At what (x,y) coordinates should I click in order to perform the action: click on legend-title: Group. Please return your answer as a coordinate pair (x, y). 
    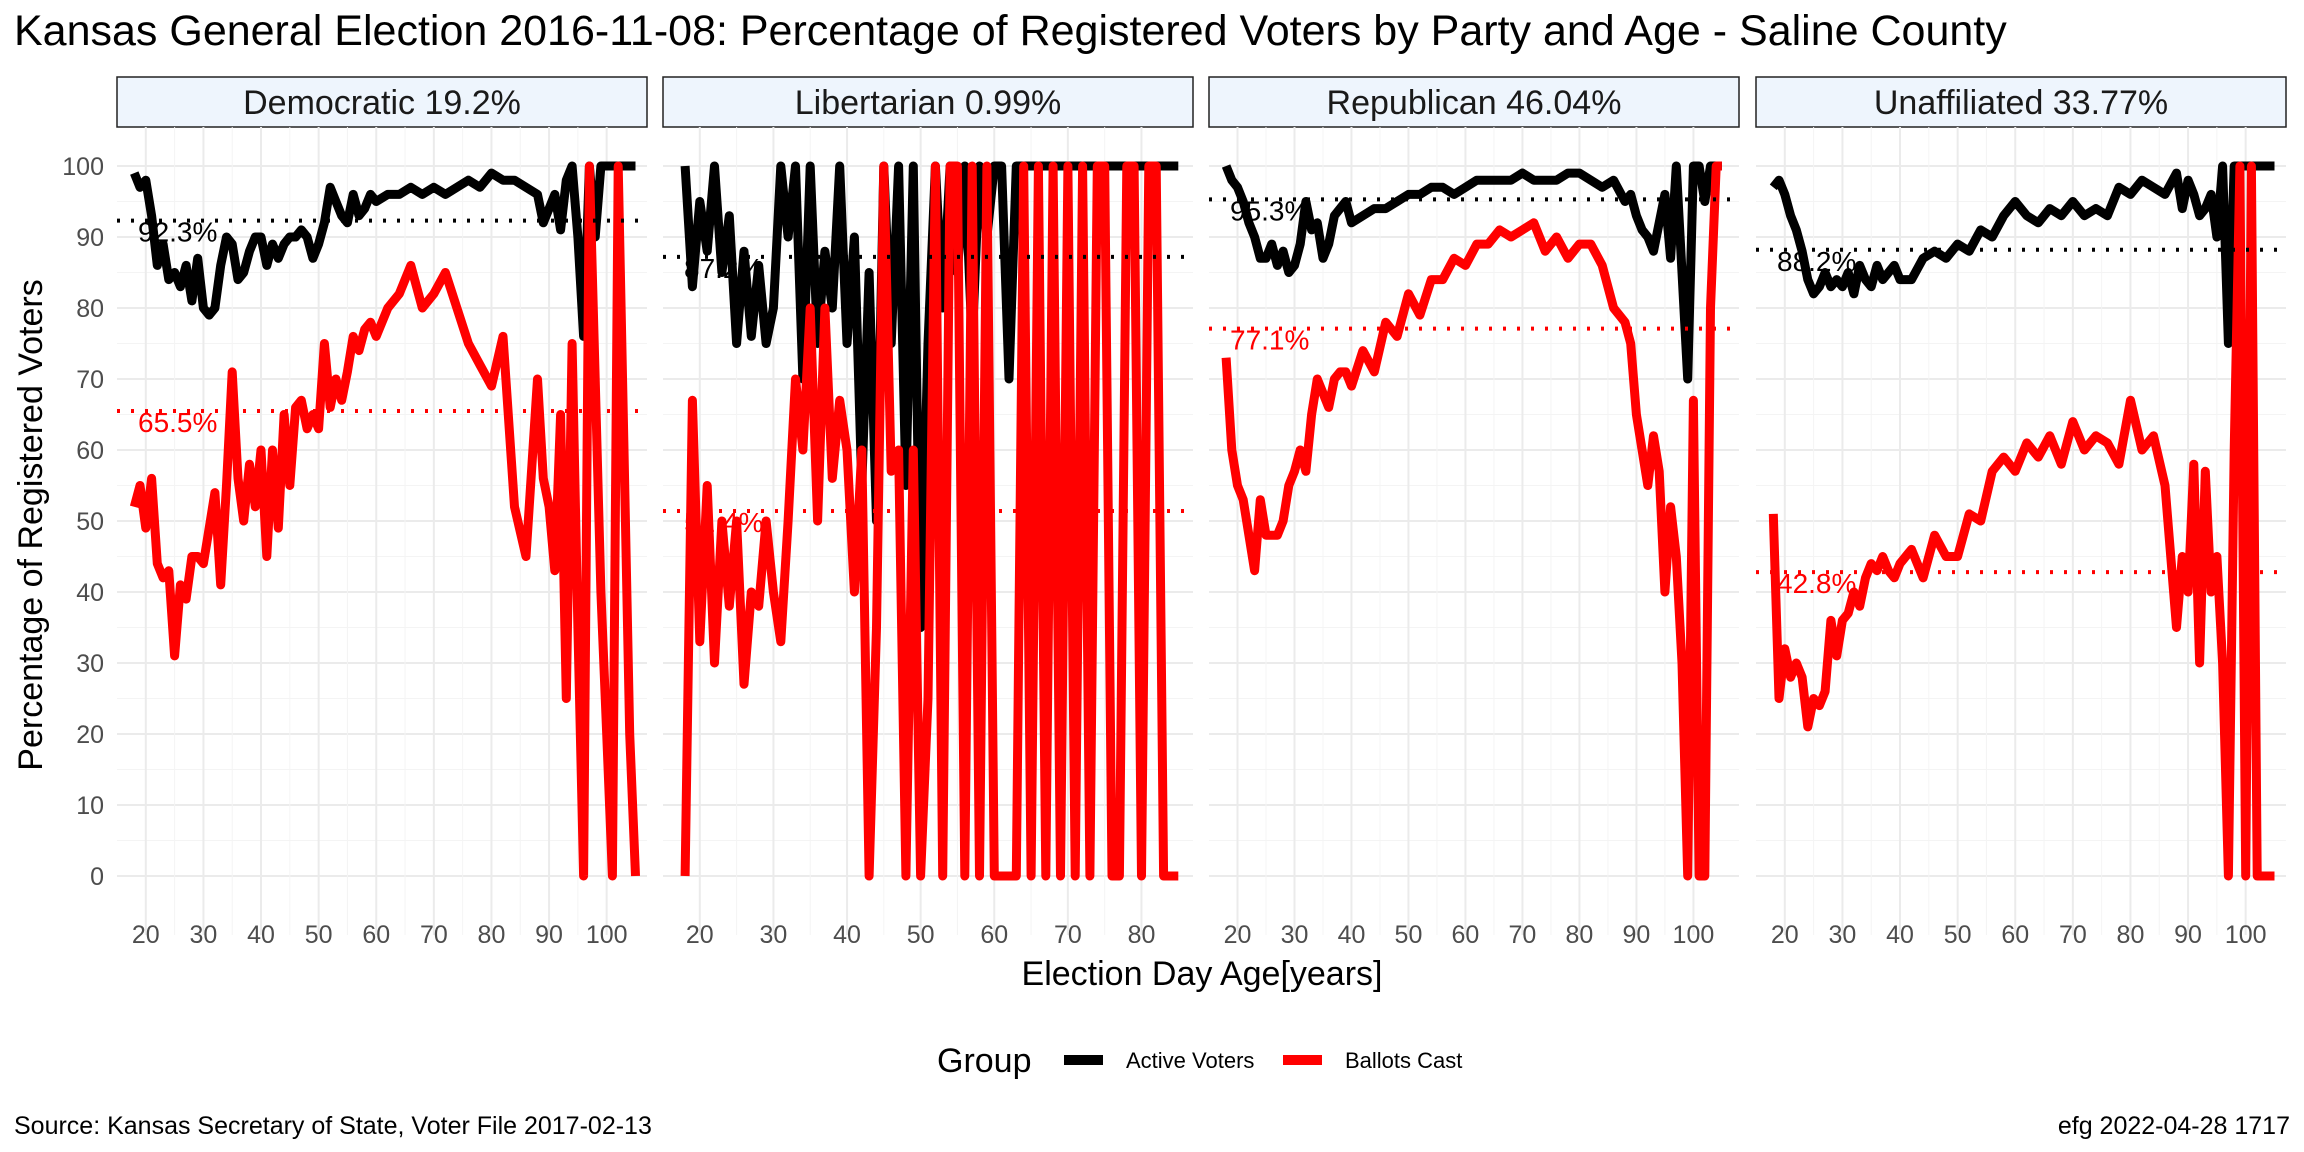
    Looking at the image, I should click on (984, 1061).